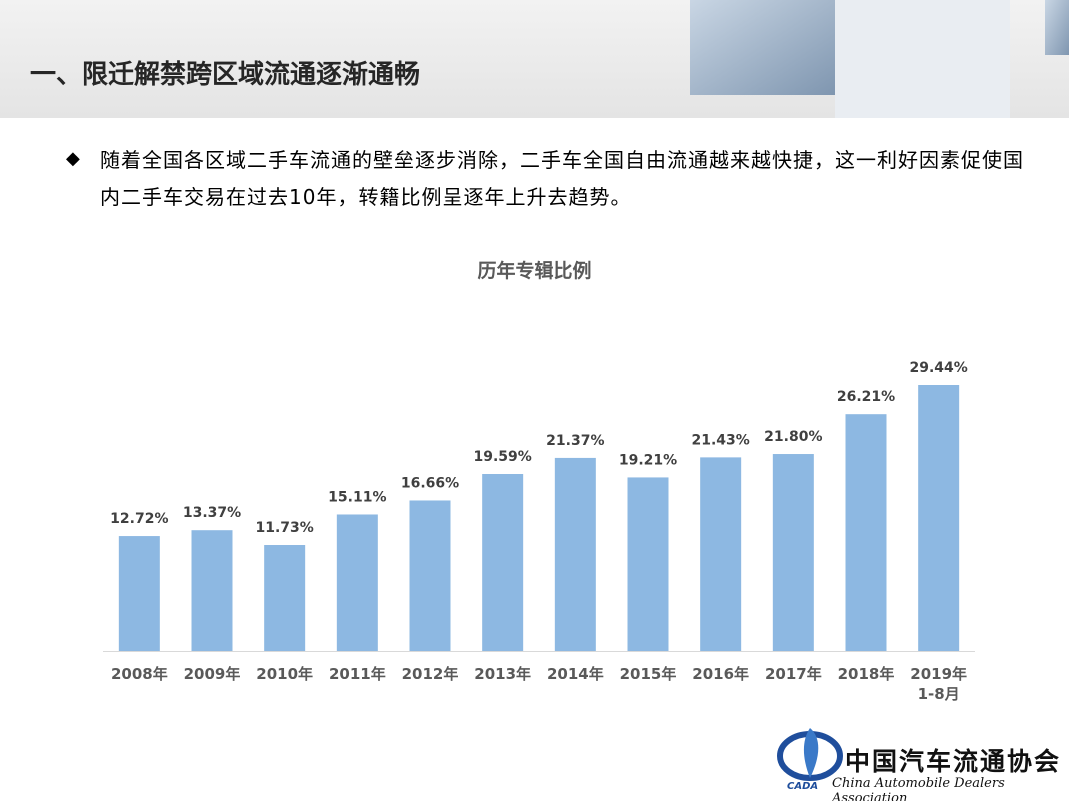 The height and width of the screenshot is (801, 1069). I want to click on value-label: 19.59%, so click(503, 457).